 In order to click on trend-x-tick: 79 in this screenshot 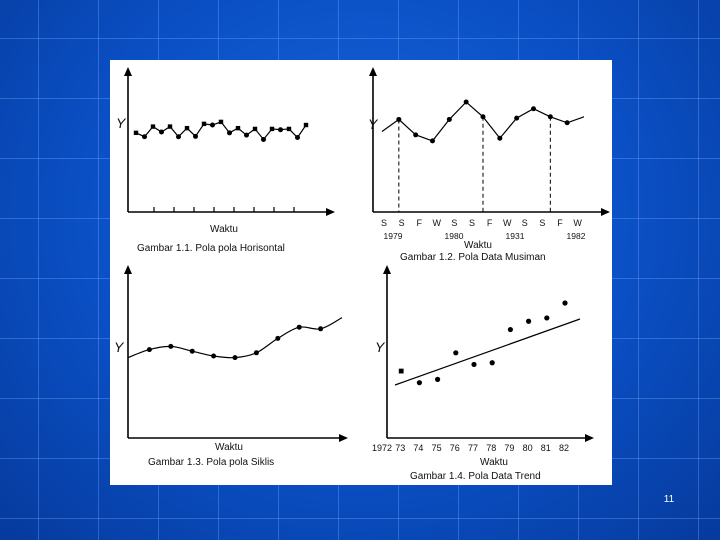, I will do `click(509, 448)`.